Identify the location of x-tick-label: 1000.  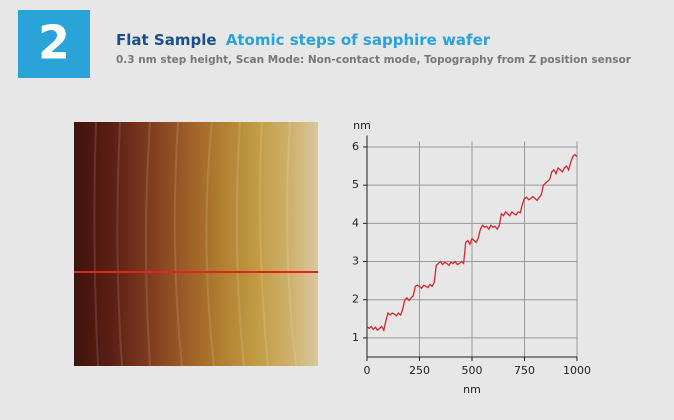
(577, 370).